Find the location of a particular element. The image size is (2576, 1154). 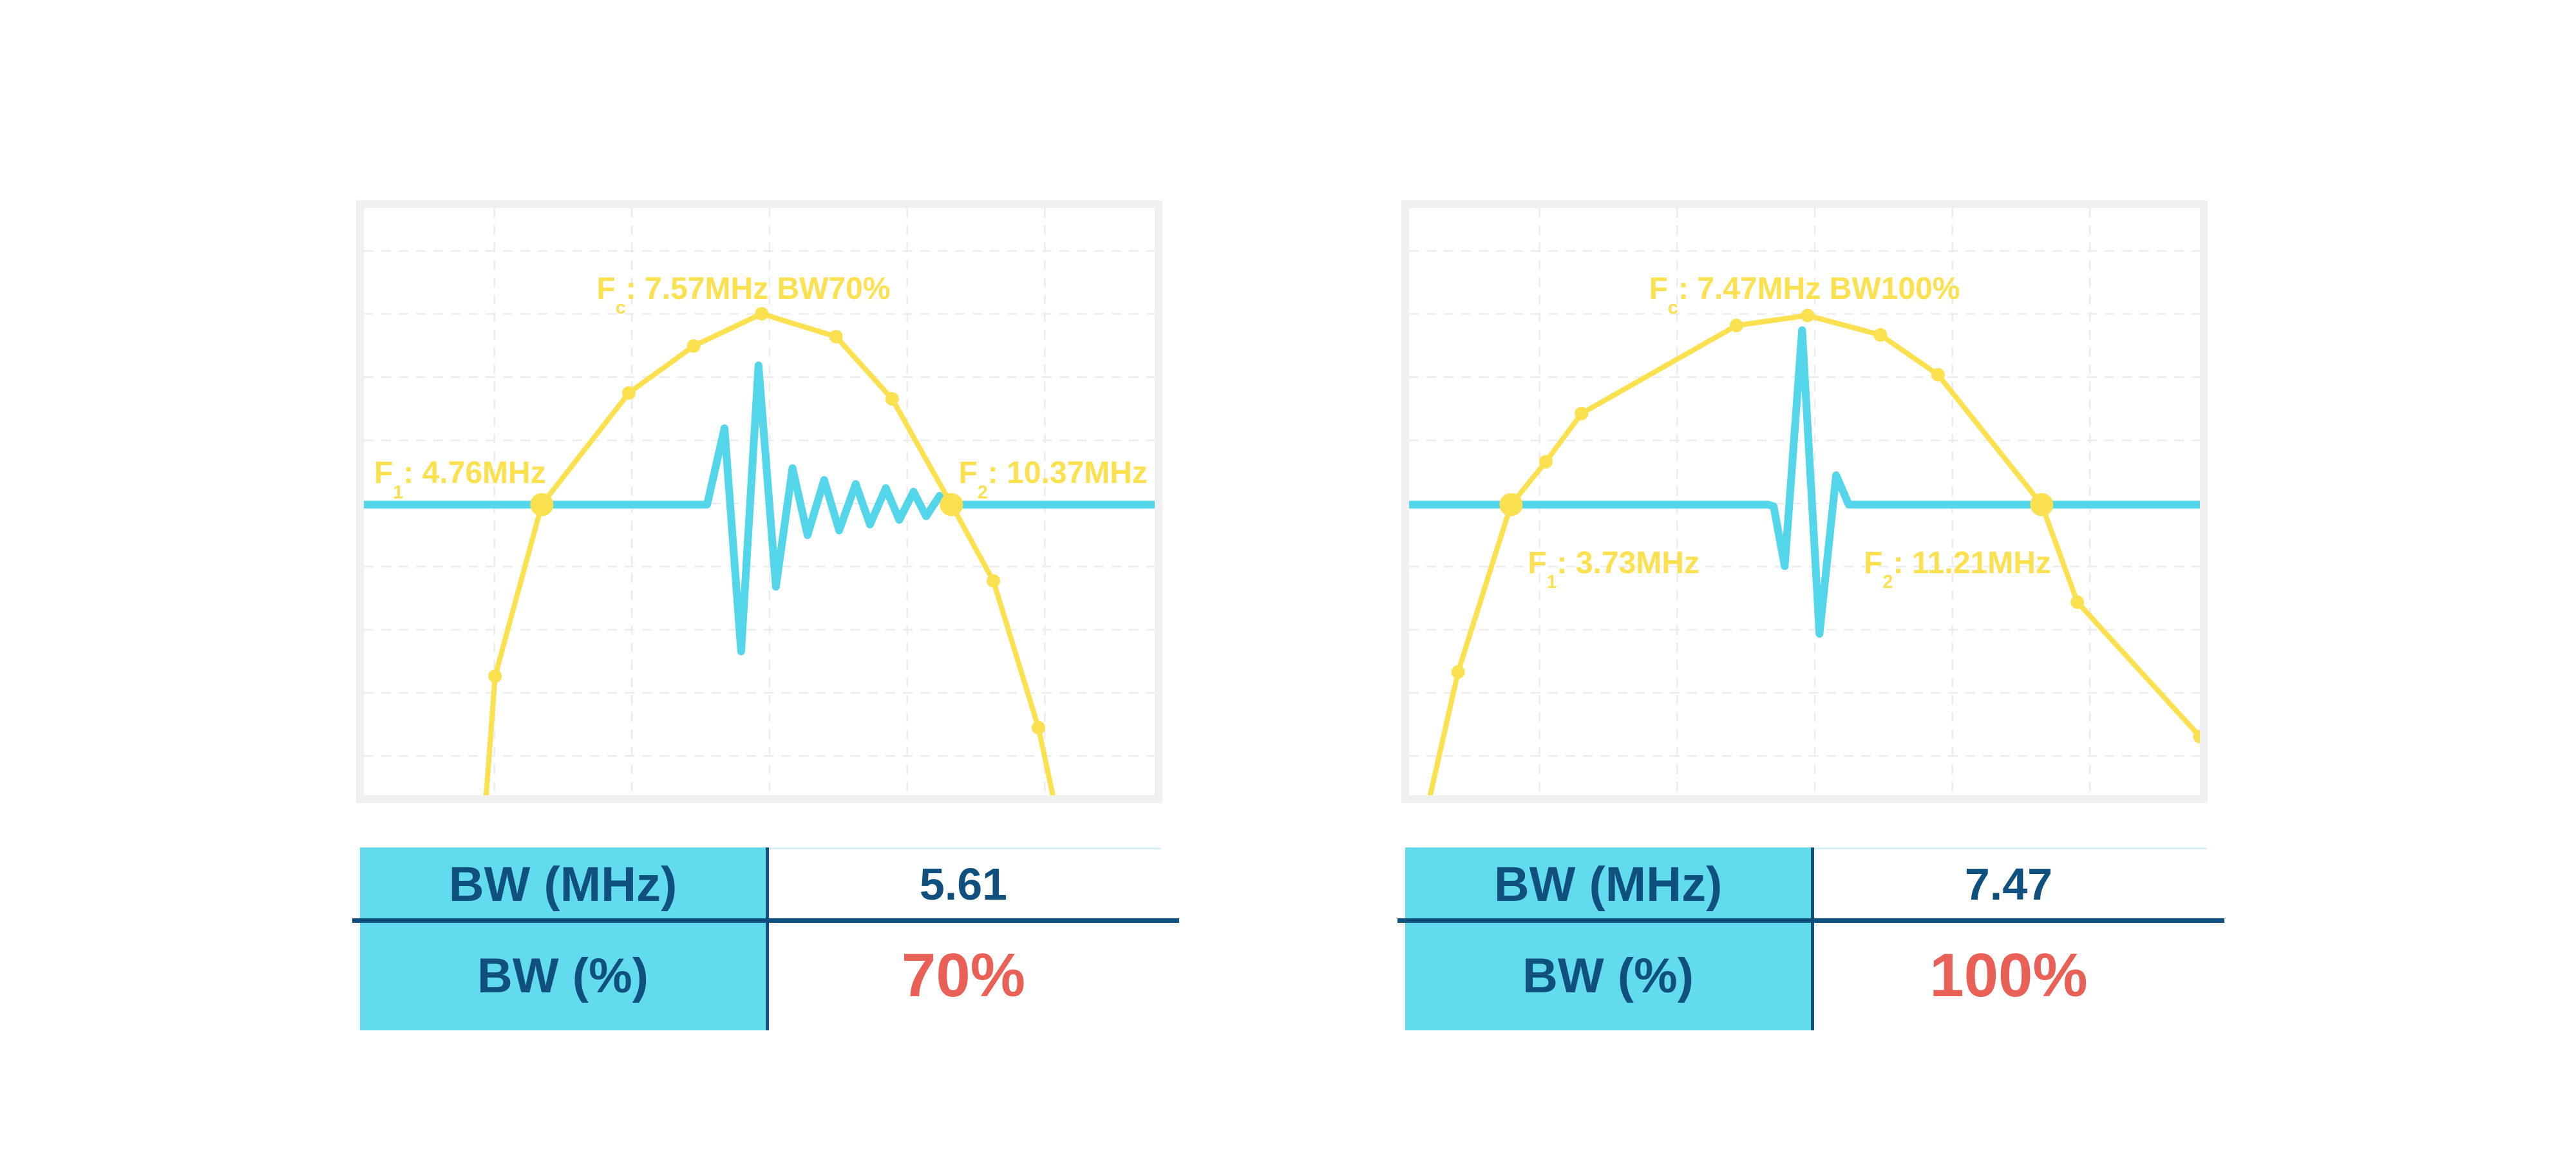

f2-value-text: : 10.37MHz is located at coordinates (1067, 473).